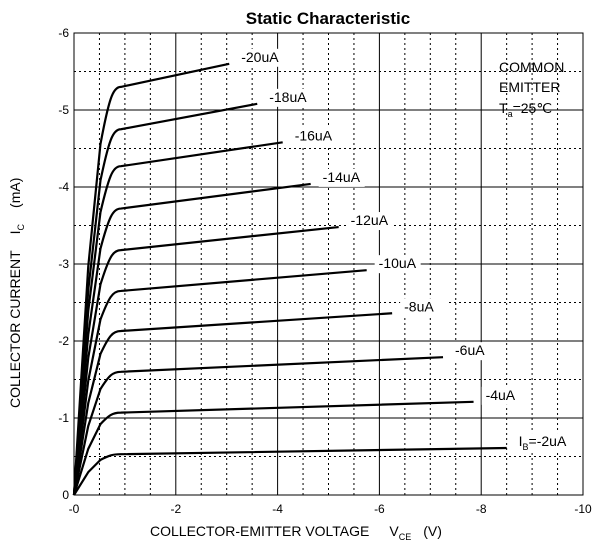 This screenshot has width=599, height=552. What do you see at coordinates (277, 509) in the screenshot?
I see `x-tick-label: -4` at bounding box center [277, 509].